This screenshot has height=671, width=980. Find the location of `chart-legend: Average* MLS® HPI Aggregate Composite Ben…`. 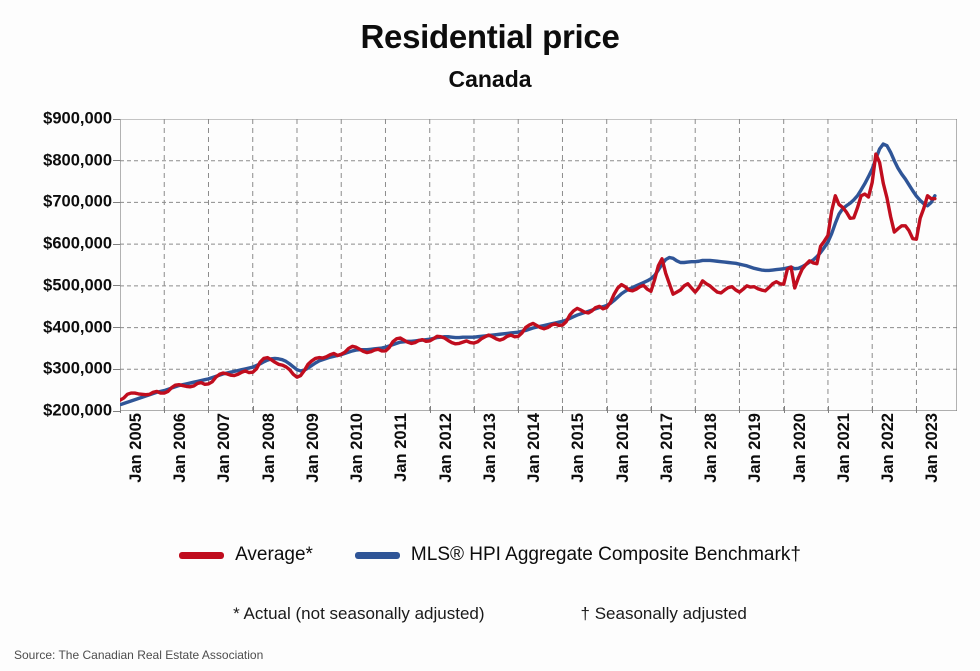

chart-legend: Average* MLS® HPI Aggregate Composite Ben… is located at coordinates (490, 555).